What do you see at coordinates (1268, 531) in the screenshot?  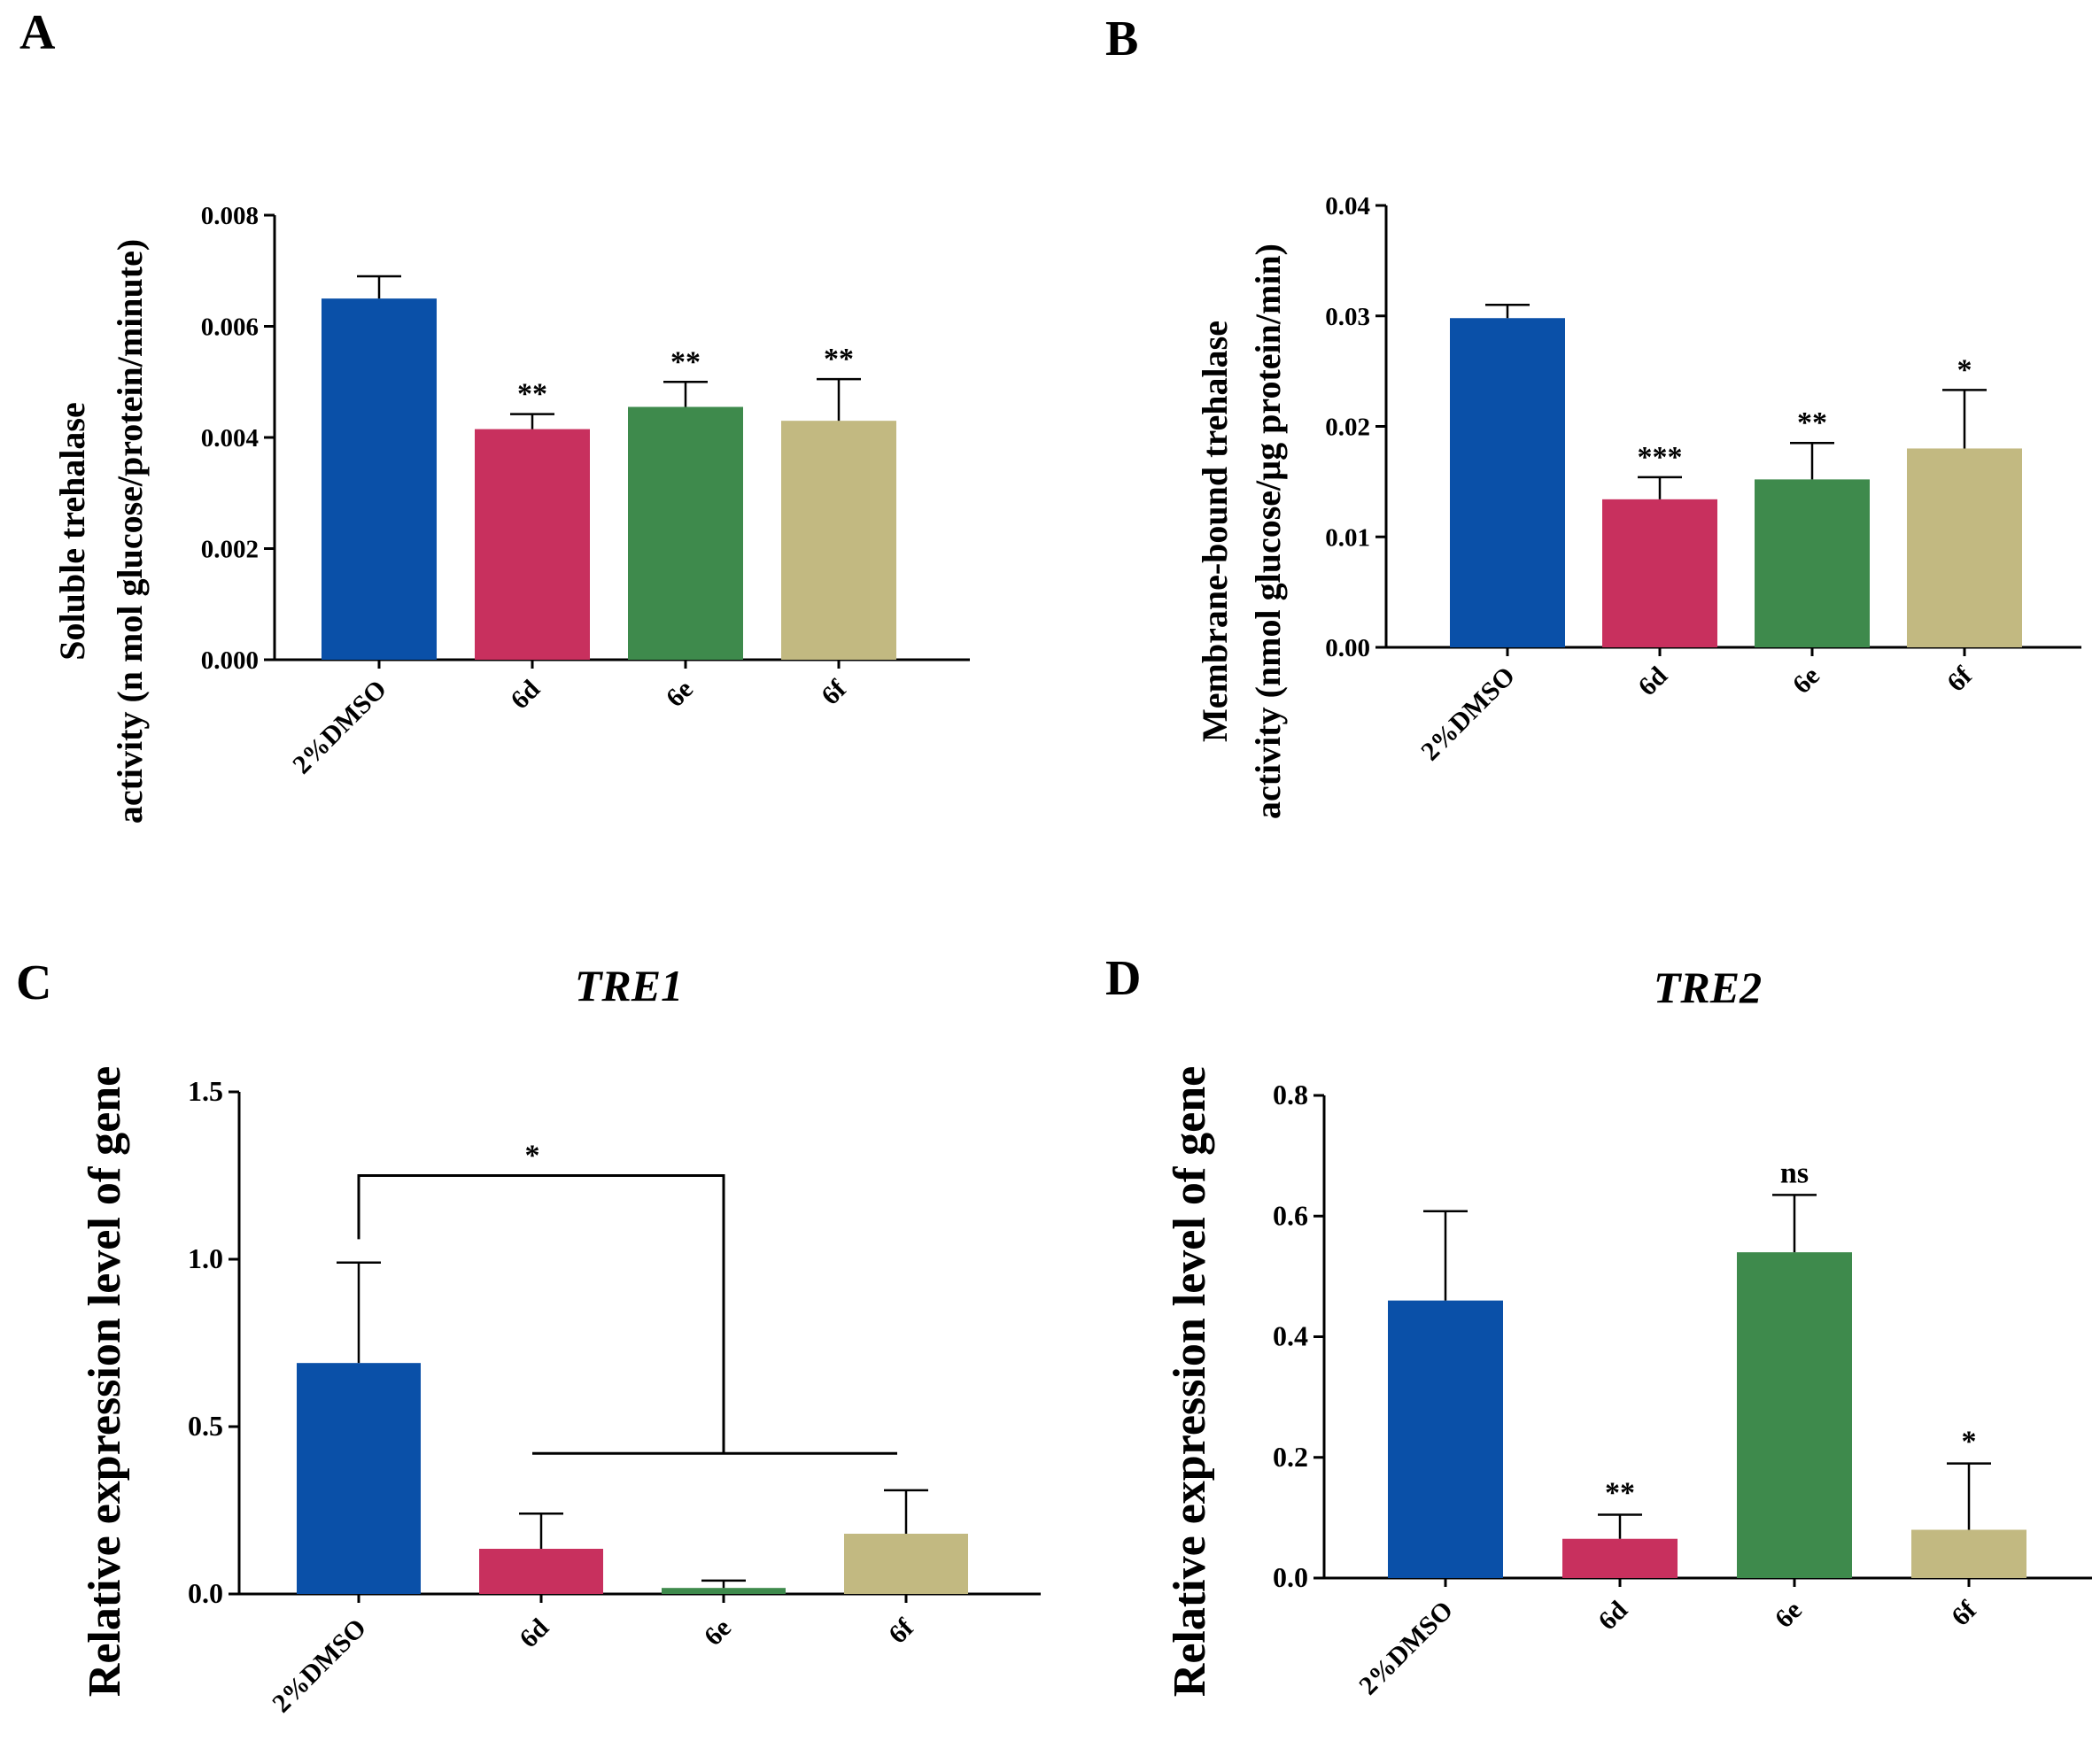 I see `y-axis-label: activity (nmol glucose/µg protein/min)` at bounding box center [1268, 531].